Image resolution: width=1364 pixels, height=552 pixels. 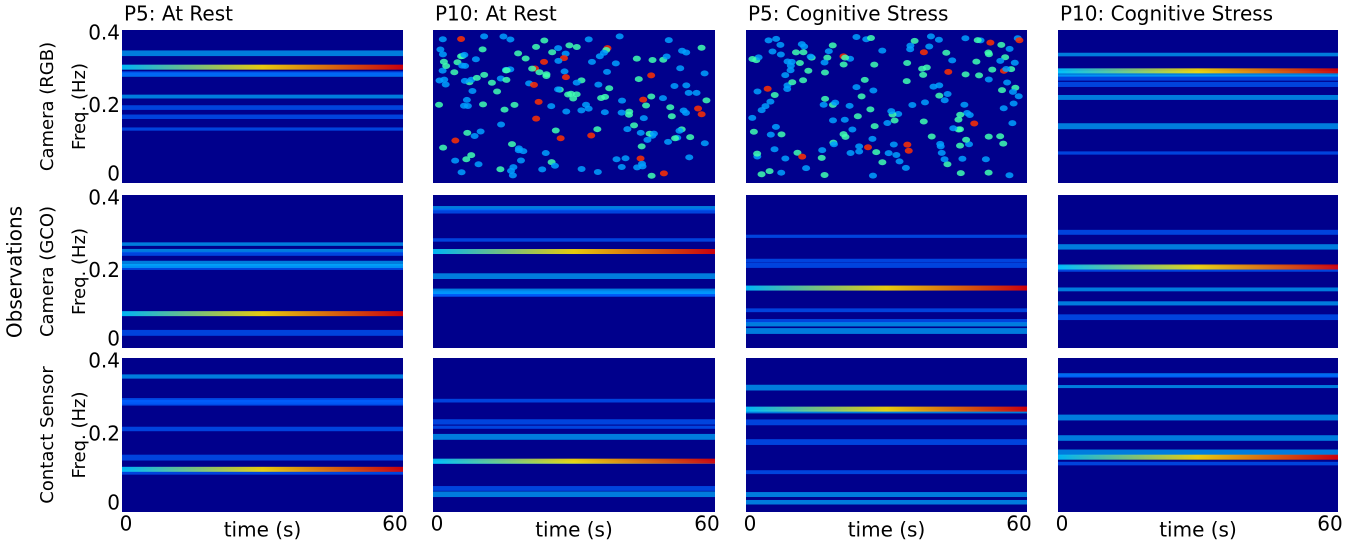 What do you see at coordinates (848, 14) in the screenshot?
I see `column-title: P5: Cognitive Stress` at bounding box center [848, 14].